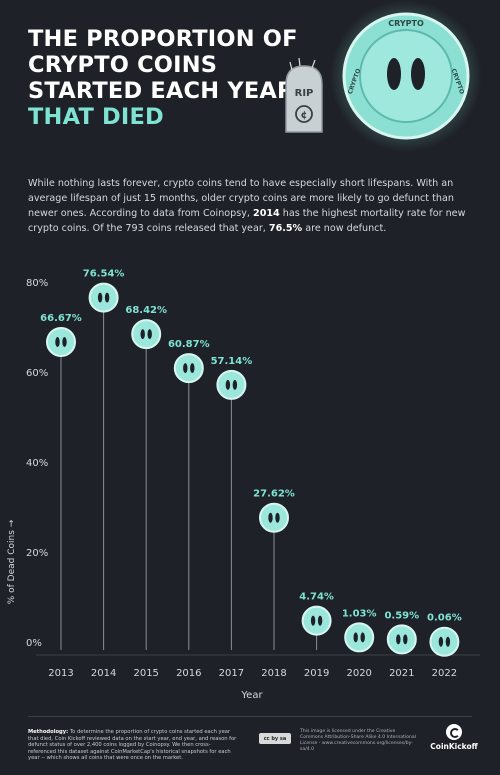 The width and height of the screenshot is (500, 775). What do you see at coordinates (273, 673) in the screenshot?
I see `x-tick-label: 2018` at bounding box center [273, 673].